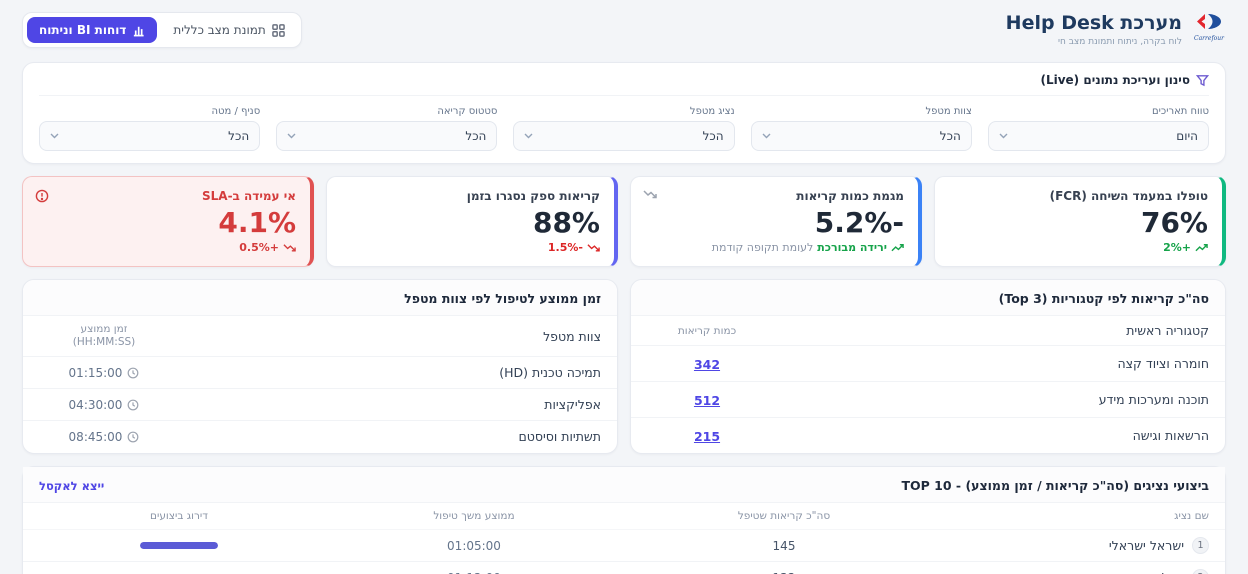  I want to click on filter-team-select: הכל, so click(861, 136).